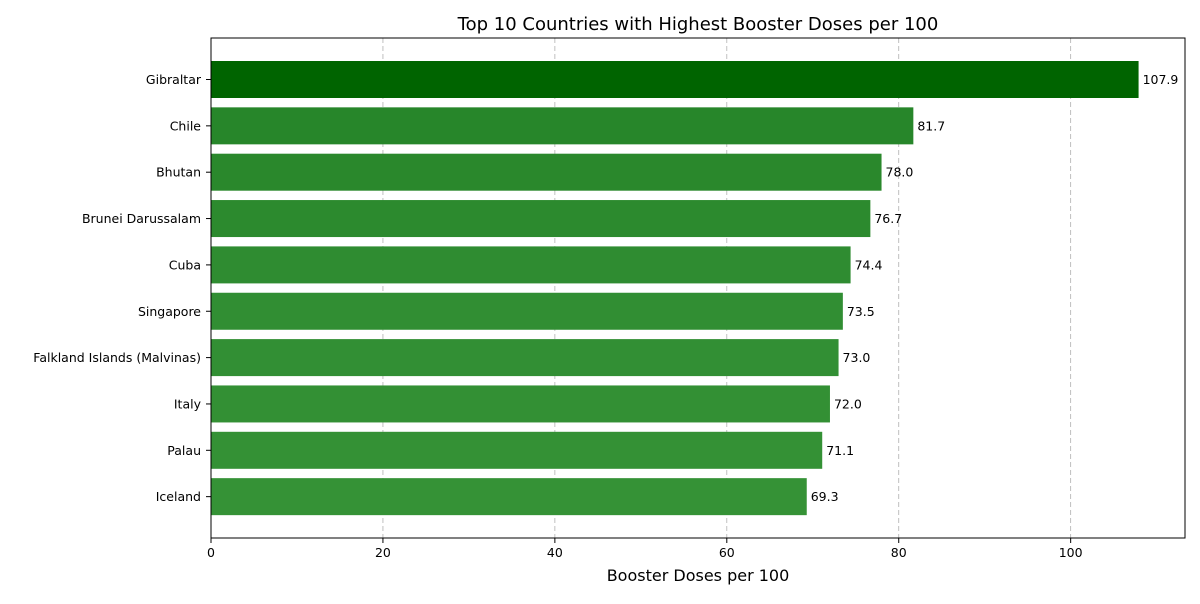 This screenshot has width=1200, height=604. Describe the element at coordinates (186, 125) in the screenshot. I see `y-tick-label: Chile` at that location.